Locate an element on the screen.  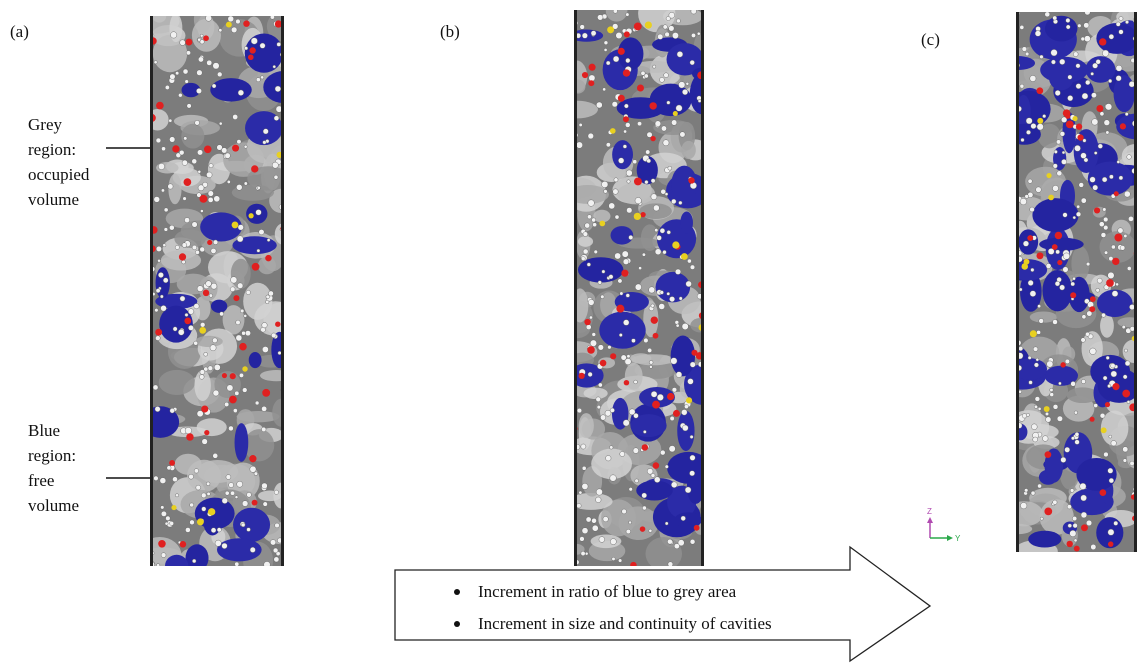
panel-label-c: (c) is located at coordinates (930, 39).